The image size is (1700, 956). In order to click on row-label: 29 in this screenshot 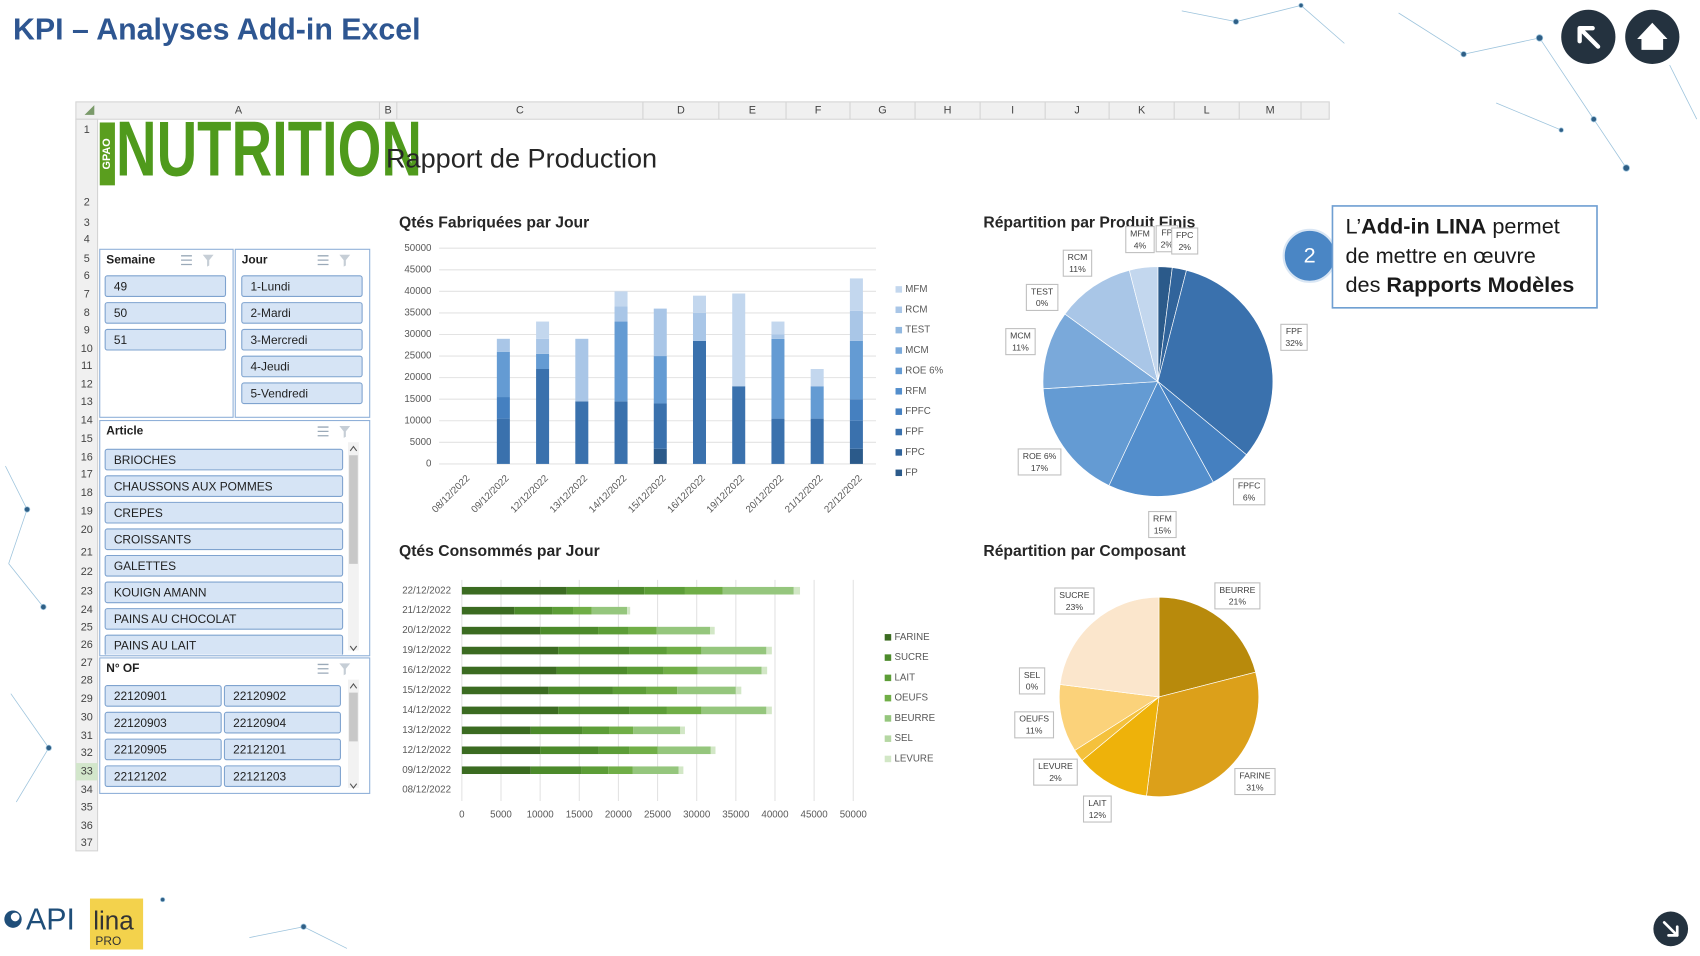, I will do `click(87, 699)`.